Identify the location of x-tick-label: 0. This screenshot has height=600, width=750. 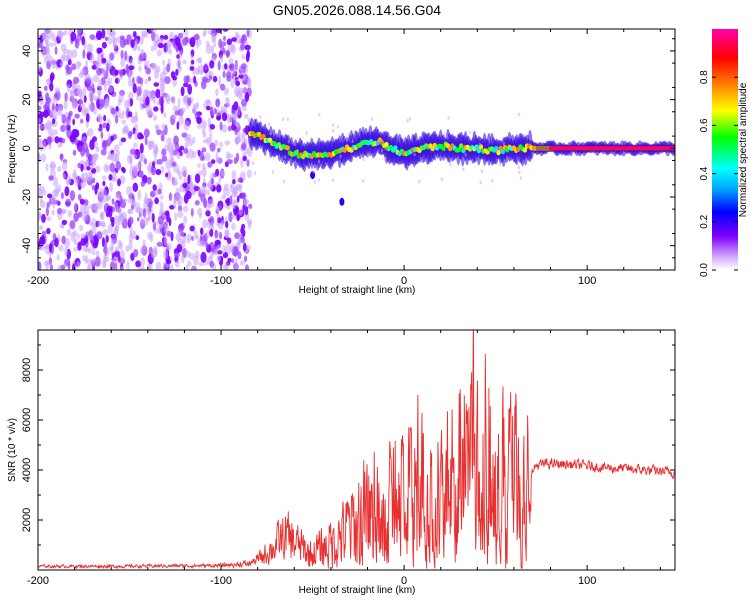
(404, 581).